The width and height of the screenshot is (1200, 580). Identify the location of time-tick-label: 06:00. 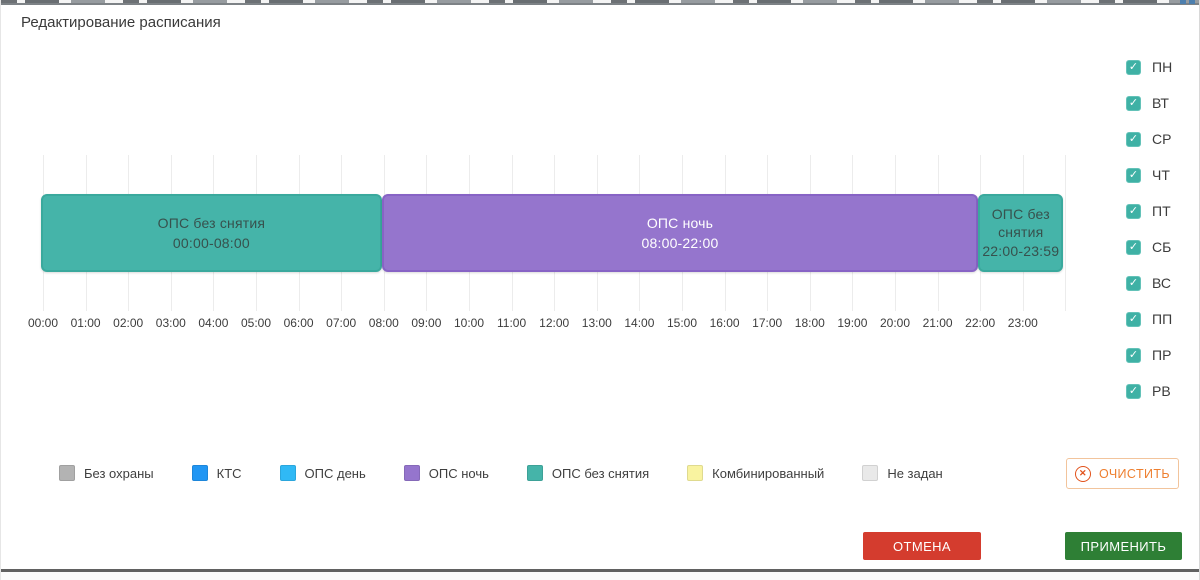
(298, 323).